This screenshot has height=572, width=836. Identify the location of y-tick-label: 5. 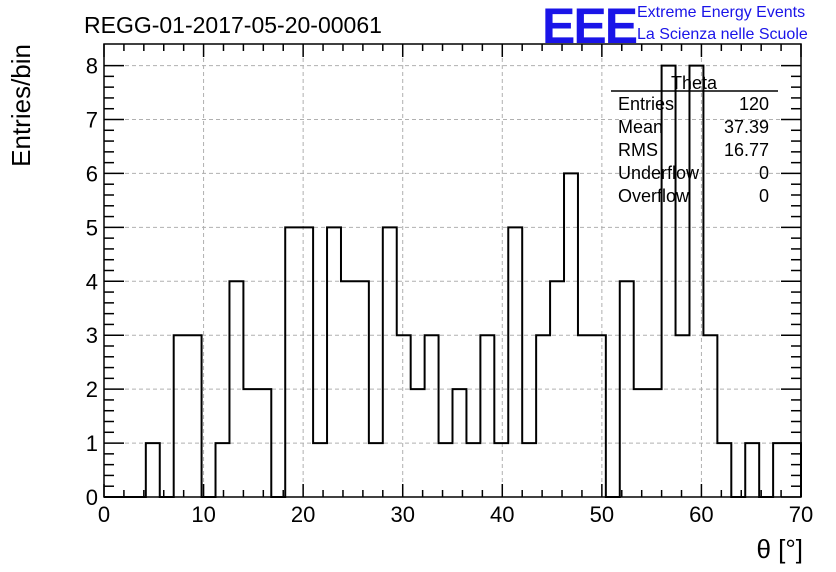
(92, 227).